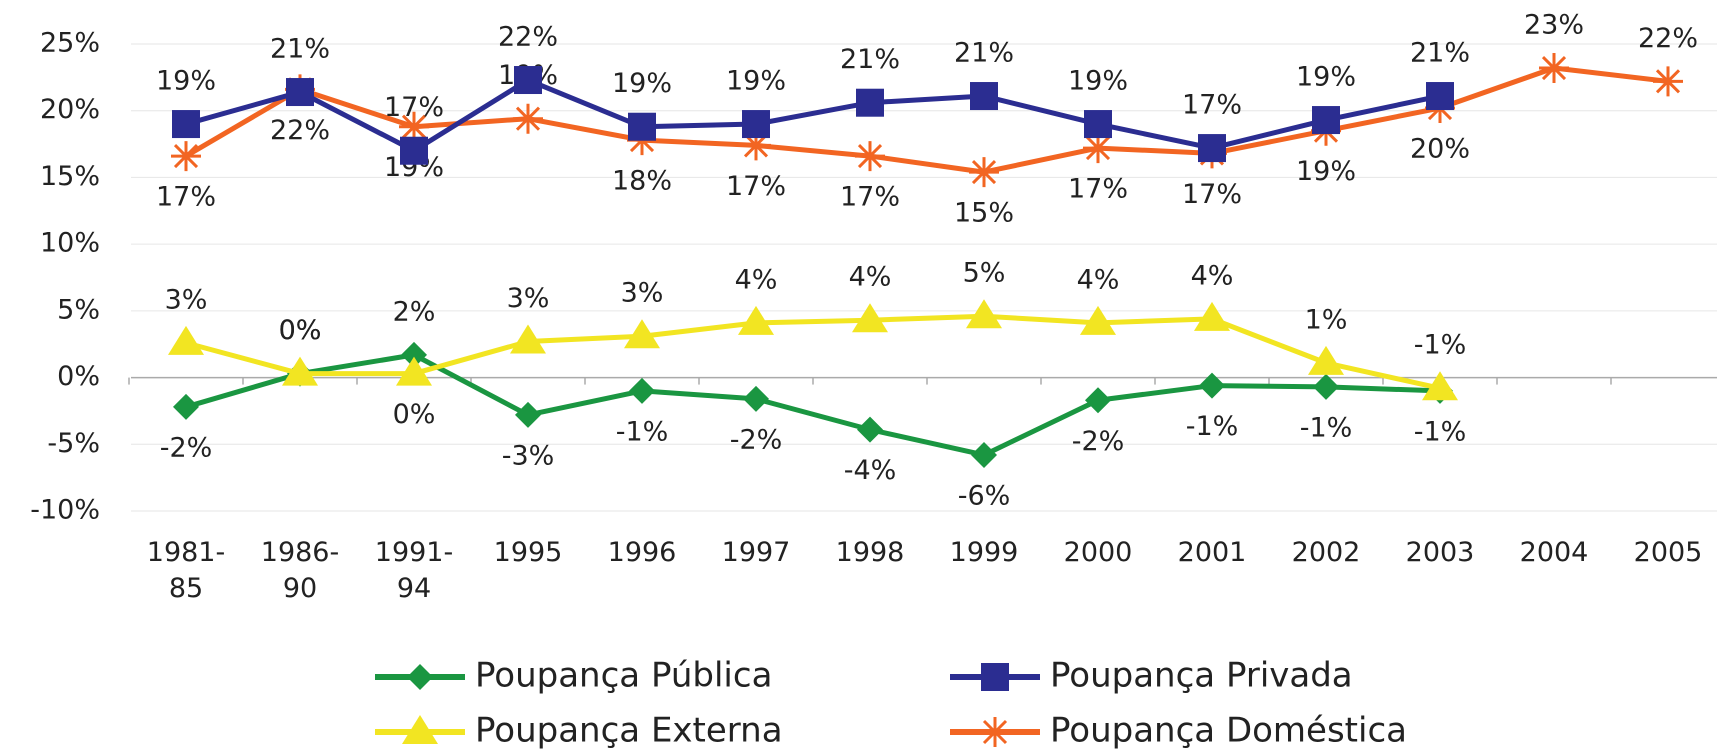  I want to click on data-label: -3%, so click(528, 455).